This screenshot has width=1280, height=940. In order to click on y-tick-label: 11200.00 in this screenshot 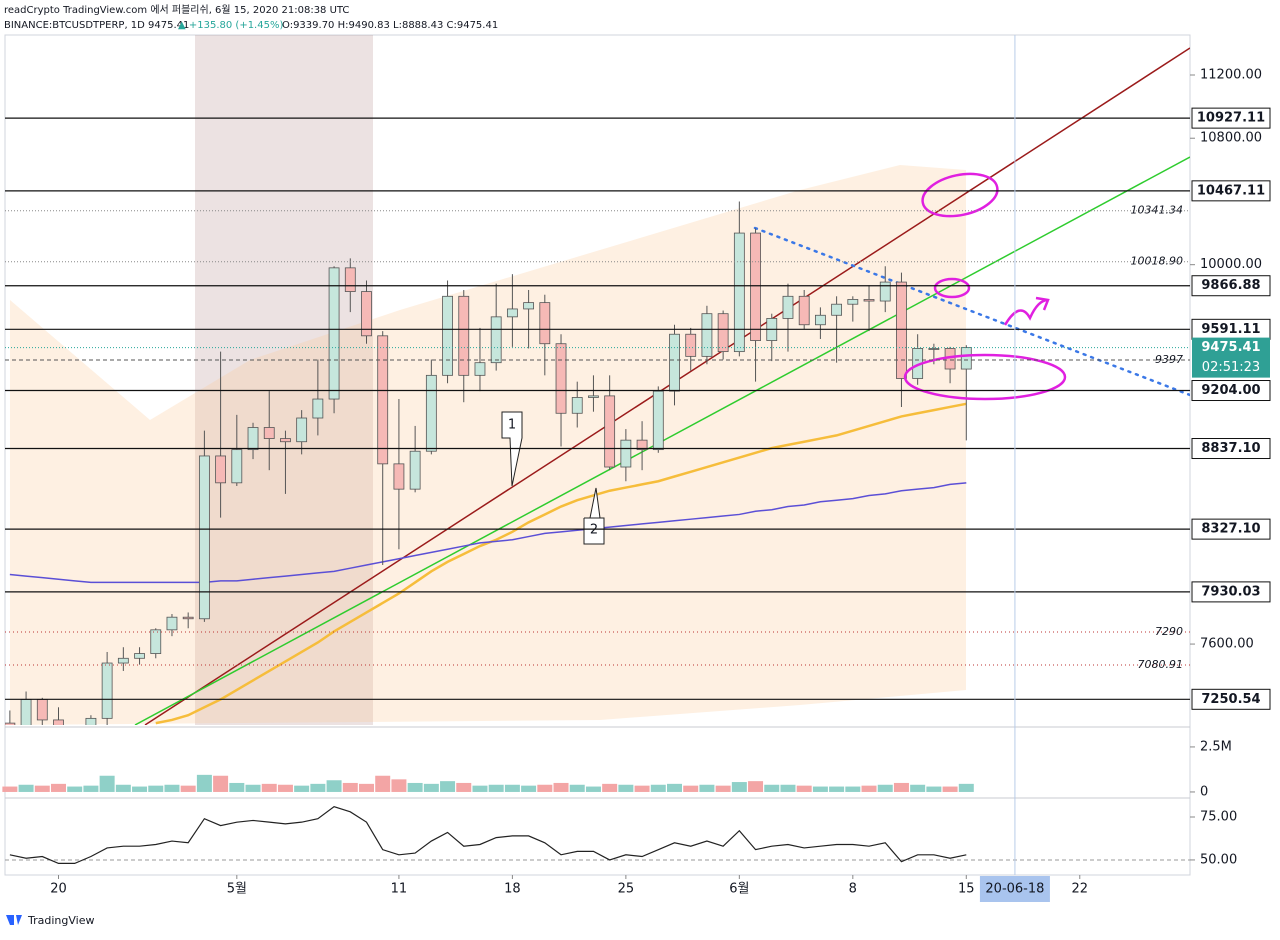, I will do `click(1231, 74)`.